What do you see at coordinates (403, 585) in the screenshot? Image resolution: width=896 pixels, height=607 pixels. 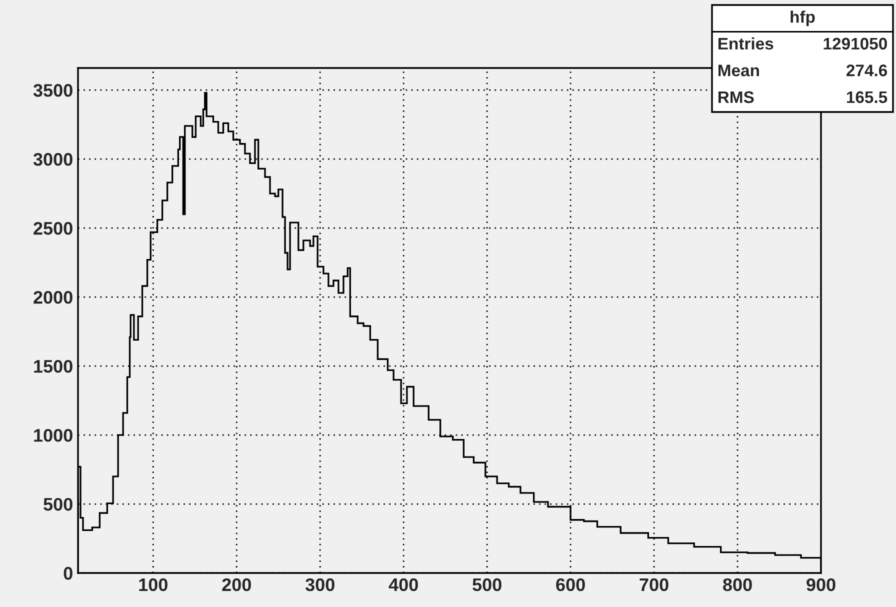 I see `x-tick-label: 400` at bounding box center [403, 585].